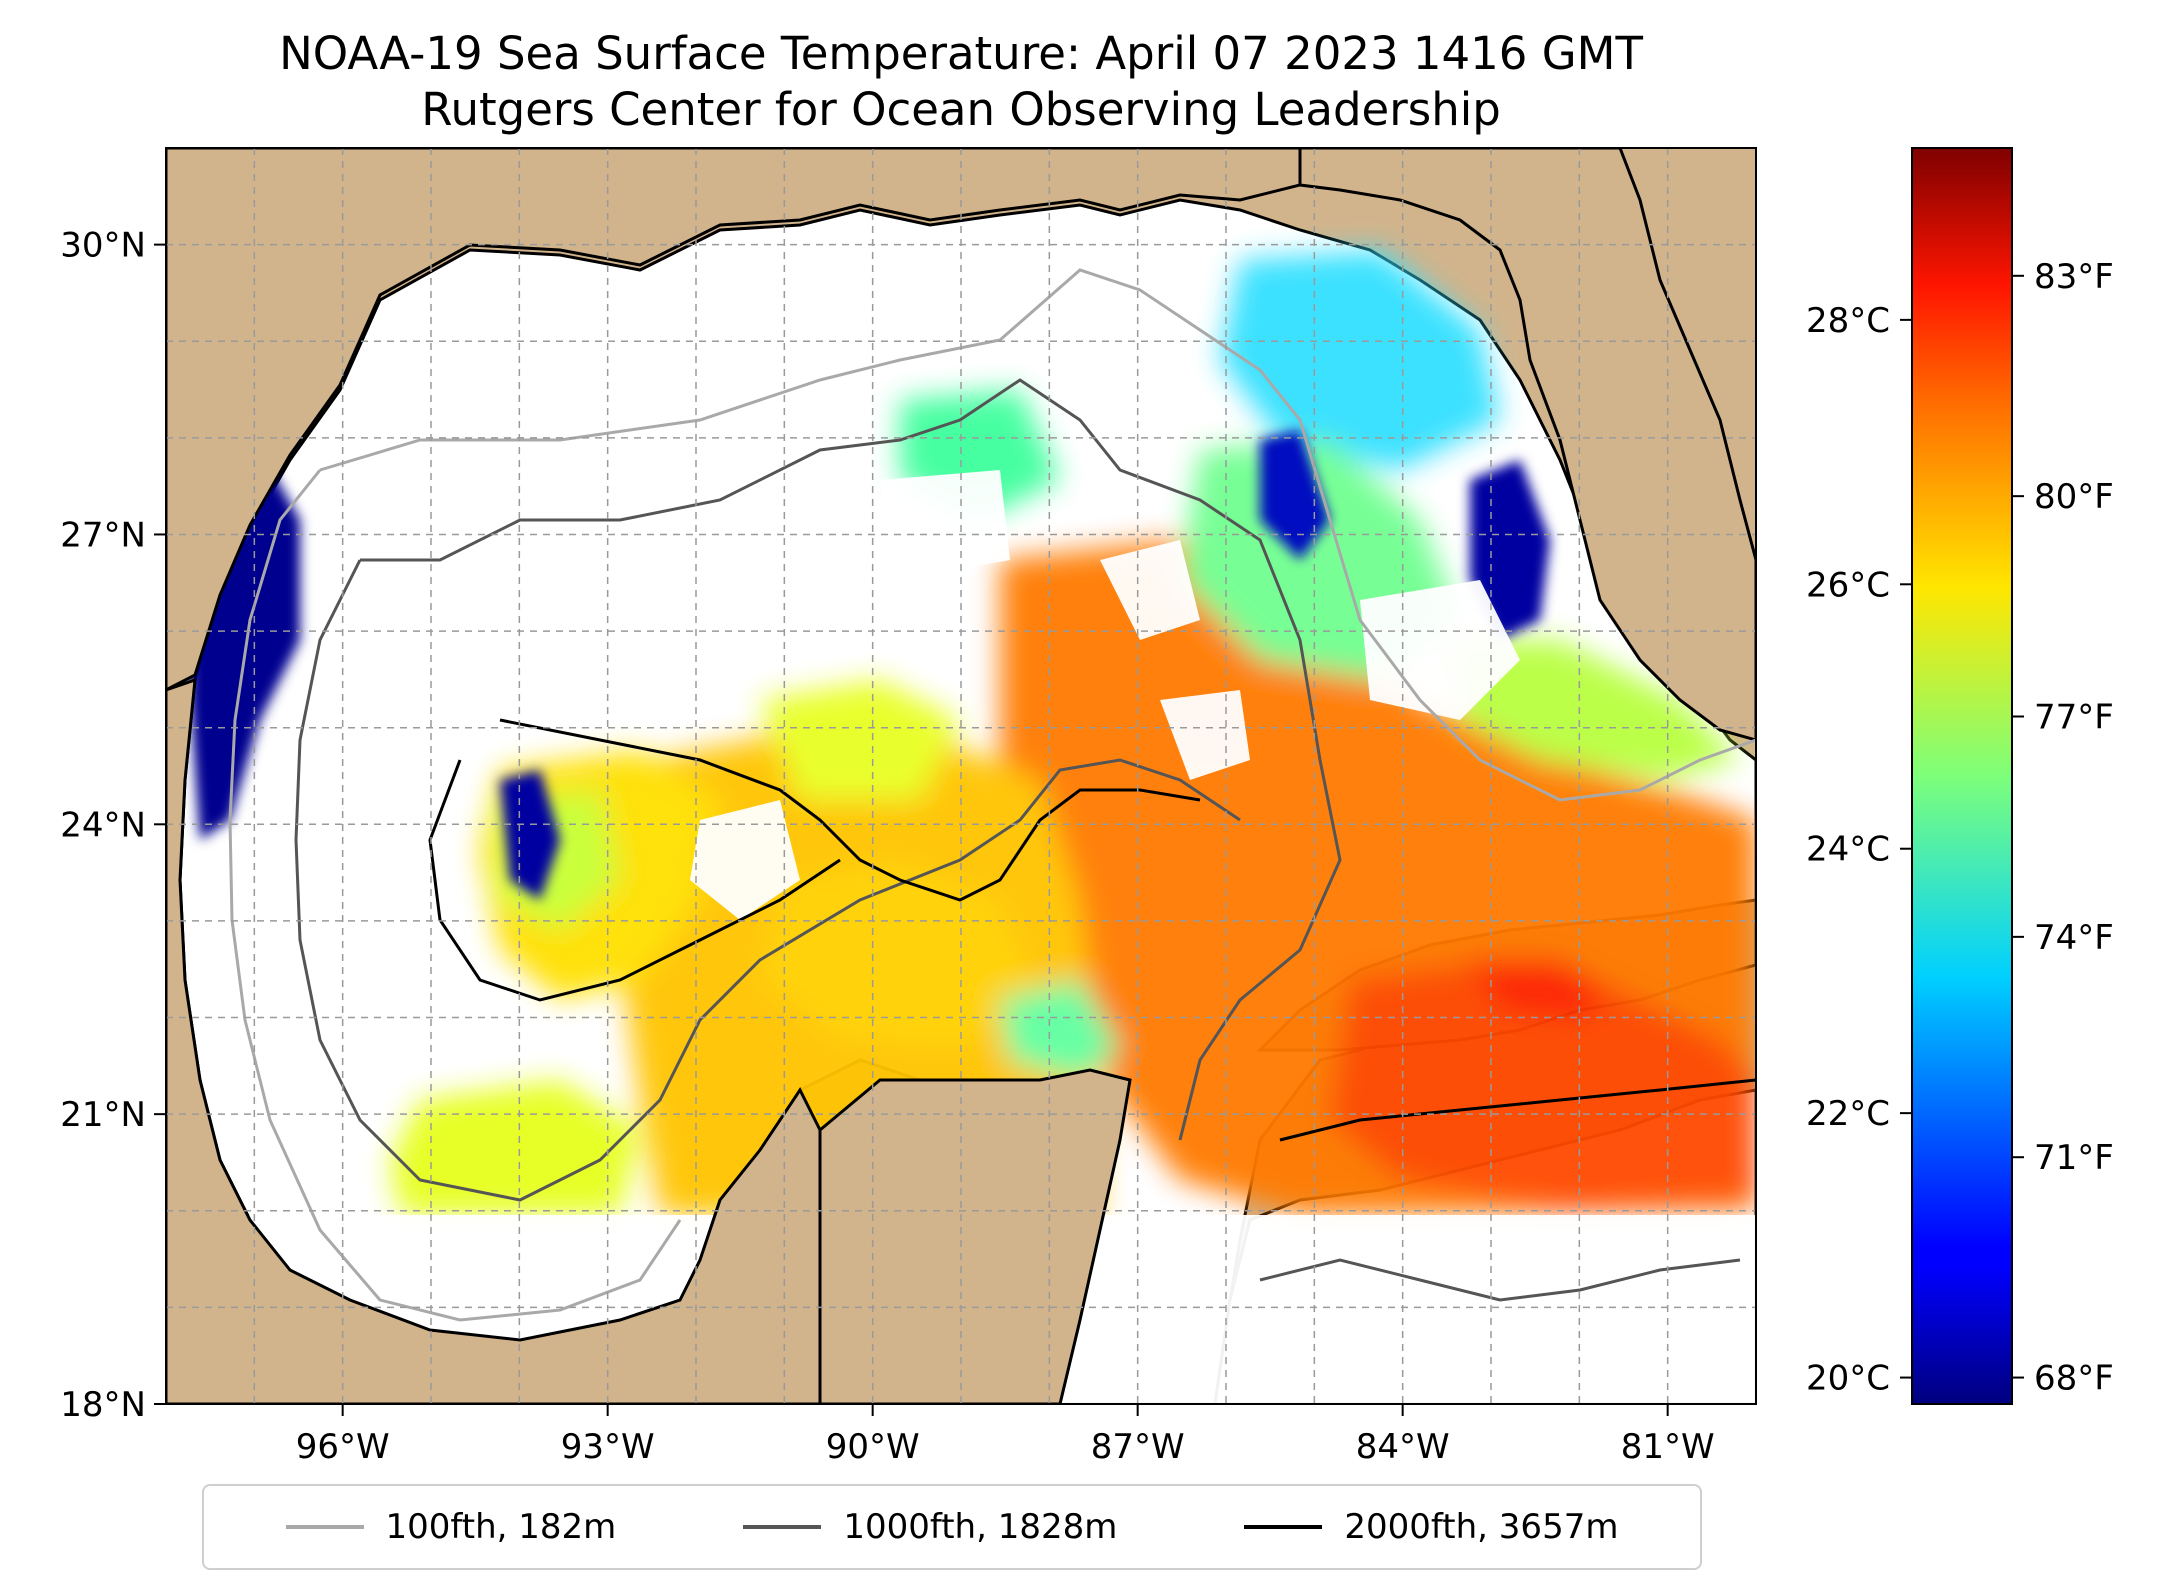 The height and width of the screenshot is (1582, 2160). I want to click on legend-label-100fth: 100fth, 182m, so click(501, 1527).